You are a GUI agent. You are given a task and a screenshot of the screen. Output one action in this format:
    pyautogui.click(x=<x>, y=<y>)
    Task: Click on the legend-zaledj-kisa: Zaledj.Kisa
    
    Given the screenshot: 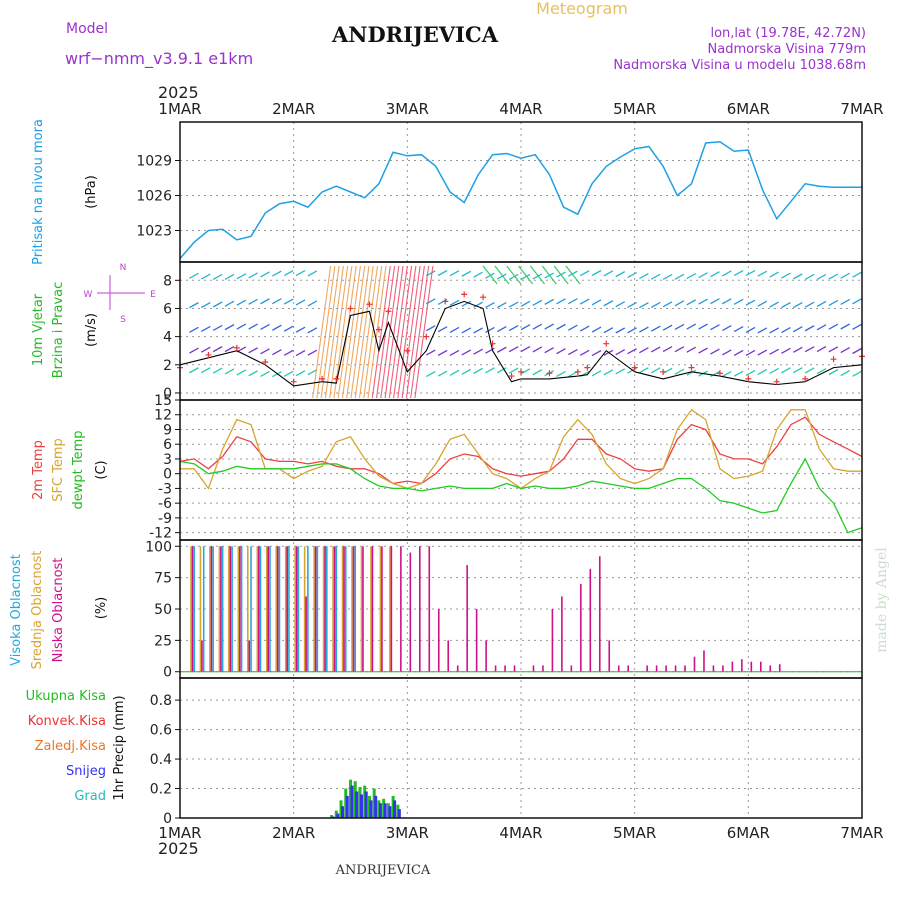 What is the action you would take?
    pyautogui.click(x=70, y=746)
    